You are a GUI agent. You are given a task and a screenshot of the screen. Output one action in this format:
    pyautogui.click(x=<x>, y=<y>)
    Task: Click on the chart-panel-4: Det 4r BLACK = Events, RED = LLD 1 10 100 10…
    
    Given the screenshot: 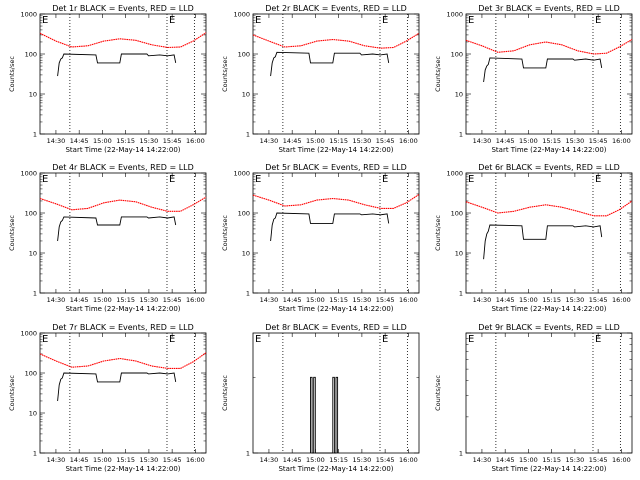 What is the action you would take?
    pyautogui.click(x=107, y=238)
    